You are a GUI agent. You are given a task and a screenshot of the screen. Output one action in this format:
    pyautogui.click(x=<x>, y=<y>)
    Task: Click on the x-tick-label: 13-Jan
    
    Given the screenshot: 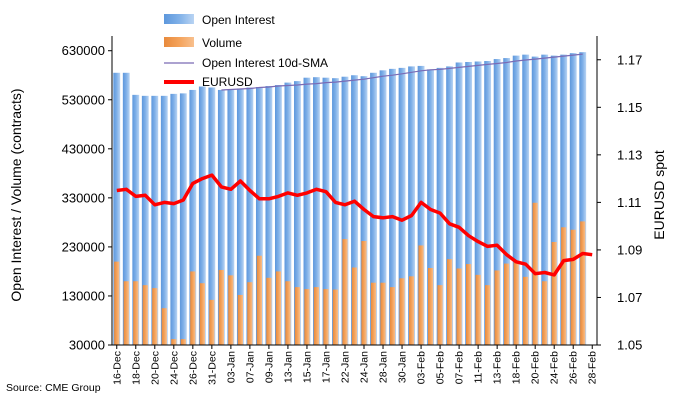 What is the action you would take?
    pyautogui.click(x=288, y=367)
    